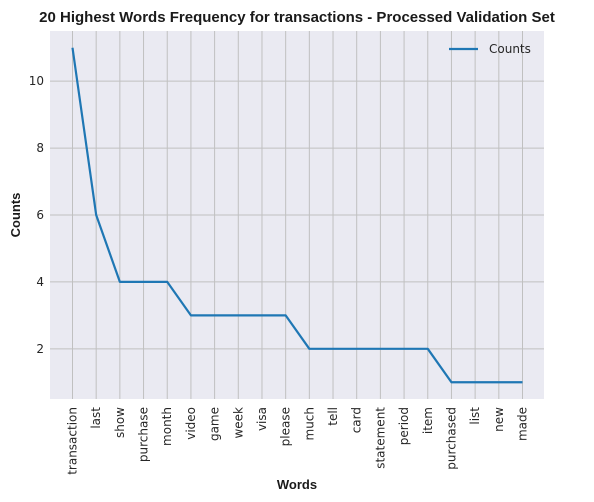 The image size is (594, 502). What do you see at coordinates (15, 215) in the screenshot?
I see `y-axis-label: Counts` at bounding box center [15, 215].